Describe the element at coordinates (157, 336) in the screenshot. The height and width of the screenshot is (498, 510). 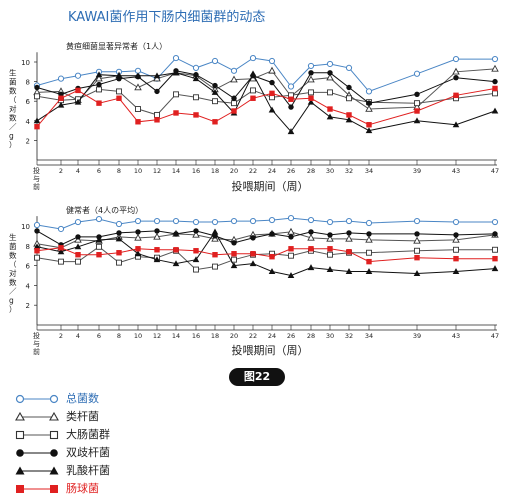
I see `x-tick-label: 12` at that location.